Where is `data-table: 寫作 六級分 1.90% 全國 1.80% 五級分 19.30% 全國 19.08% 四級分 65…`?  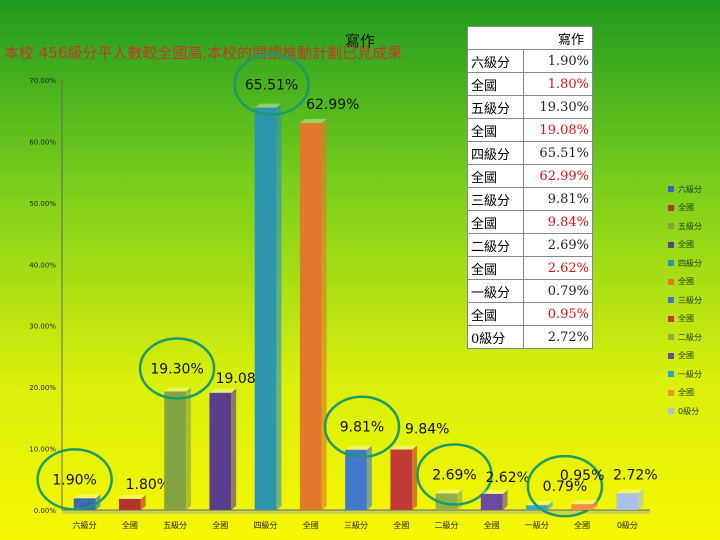 data-table: 寫作 六級分 1.90% 全國 1.80% 五級分 19.30% 全國 19.08% 四級分 65… is located at coordinates (529, 187).